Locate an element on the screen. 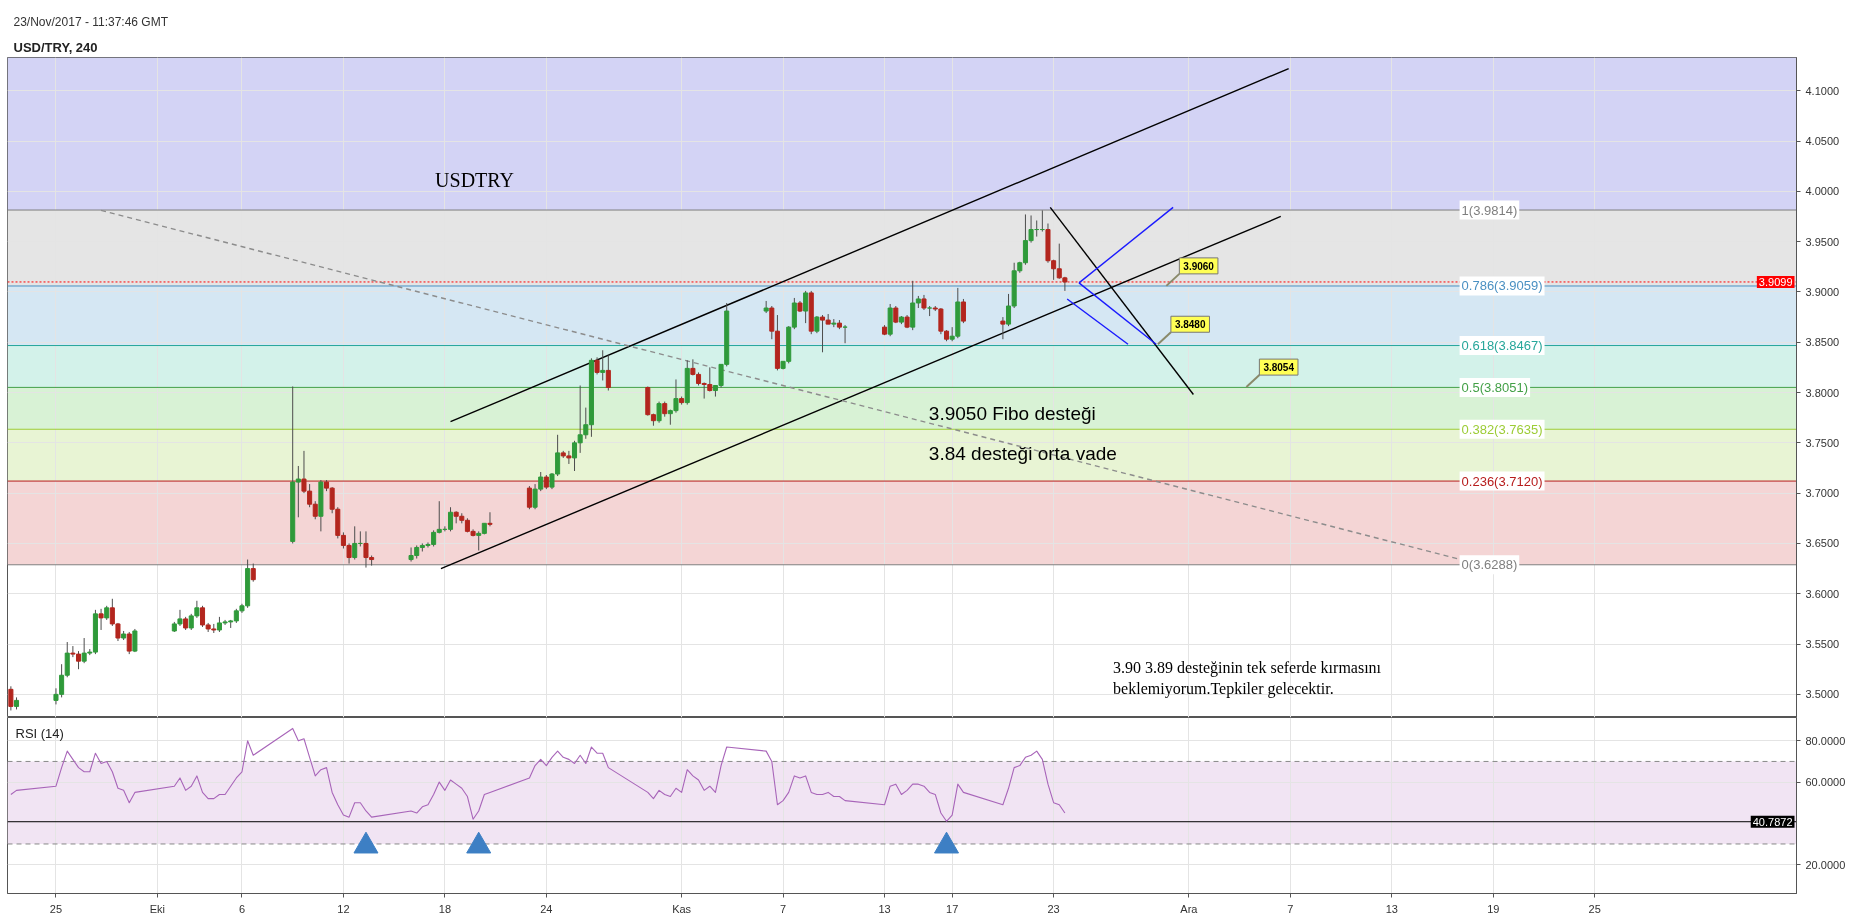 The width and height of the screenshot is (1853, 918). ref-line-label: 0.5(3.8051) is located at coordinates (1495, 387).